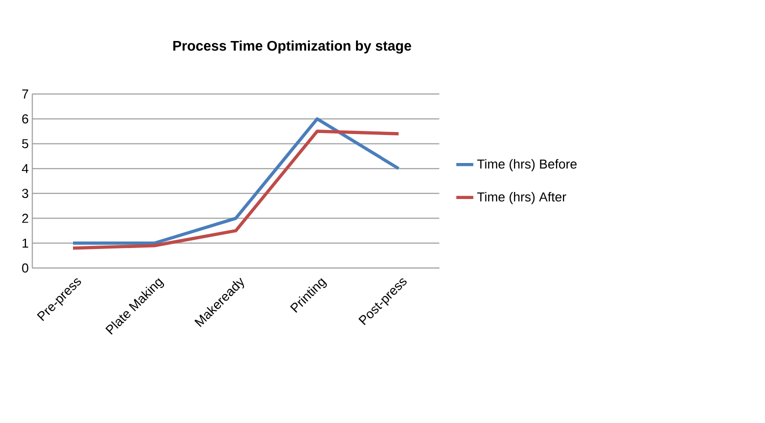 This screenshot has height=423, width=765. I want to click on y-tick-label: 2, so click(25, 218).